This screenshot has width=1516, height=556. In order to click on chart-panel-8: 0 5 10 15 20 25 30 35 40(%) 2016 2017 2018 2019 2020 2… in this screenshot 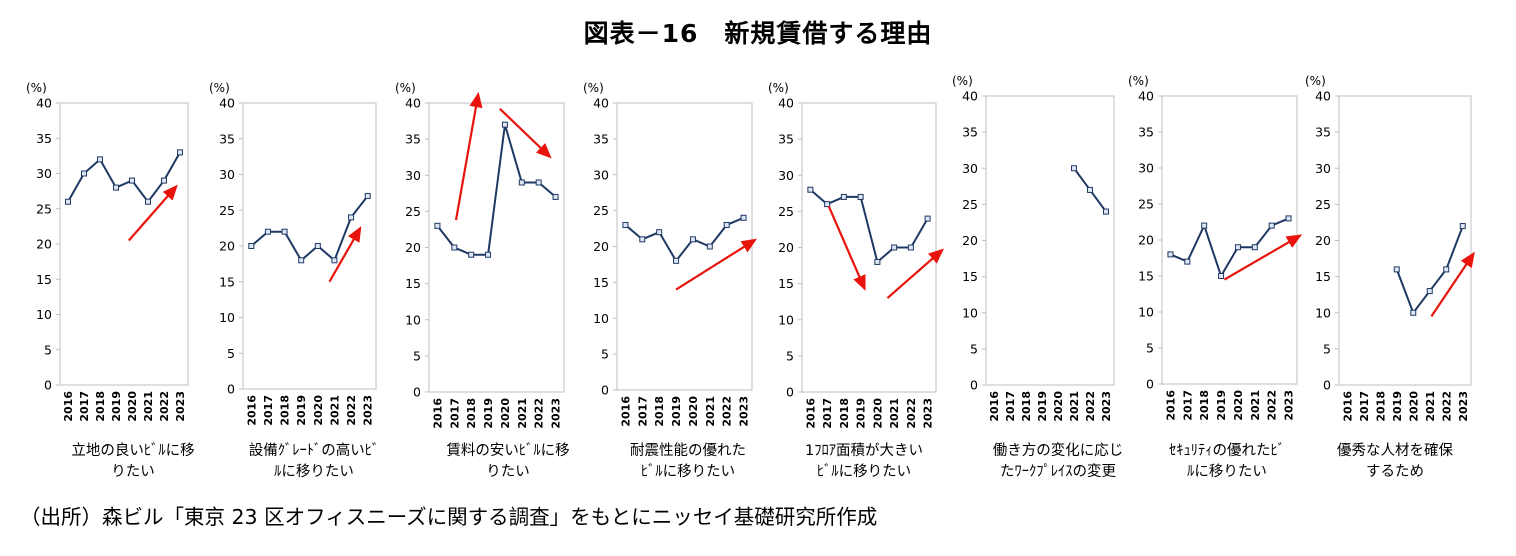, I will do `click(1390, 277)`.